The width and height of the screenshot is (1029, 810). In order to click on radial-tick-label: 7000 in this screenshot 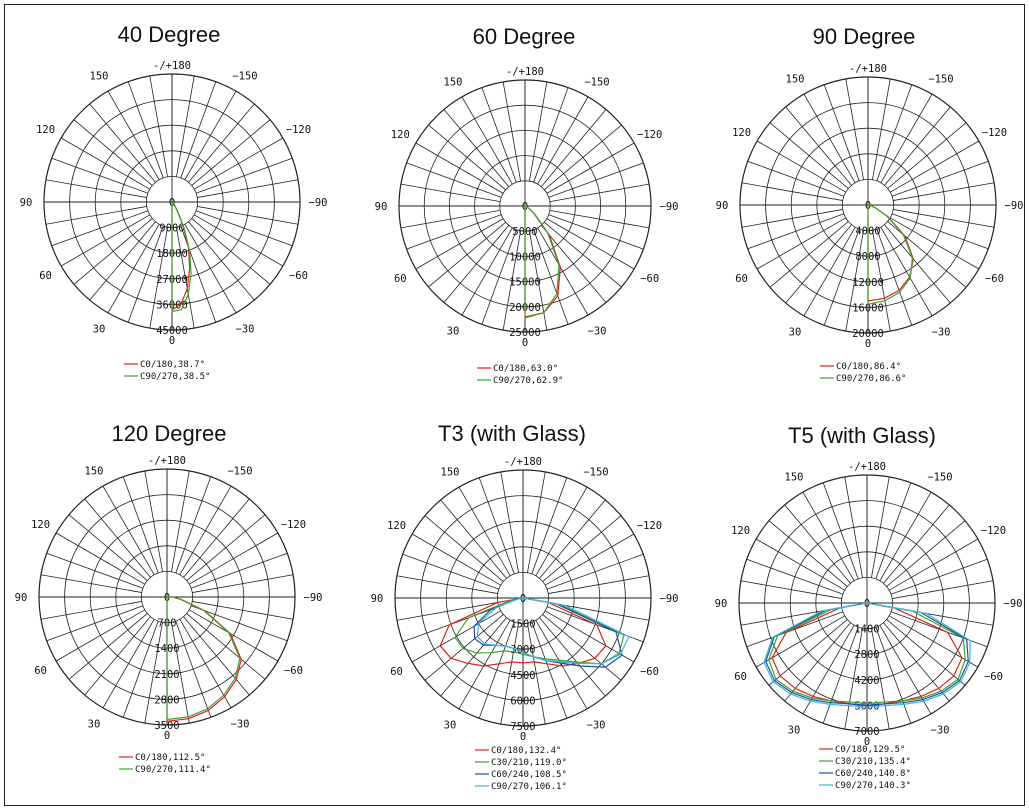, I will do `click(866, 732)`.